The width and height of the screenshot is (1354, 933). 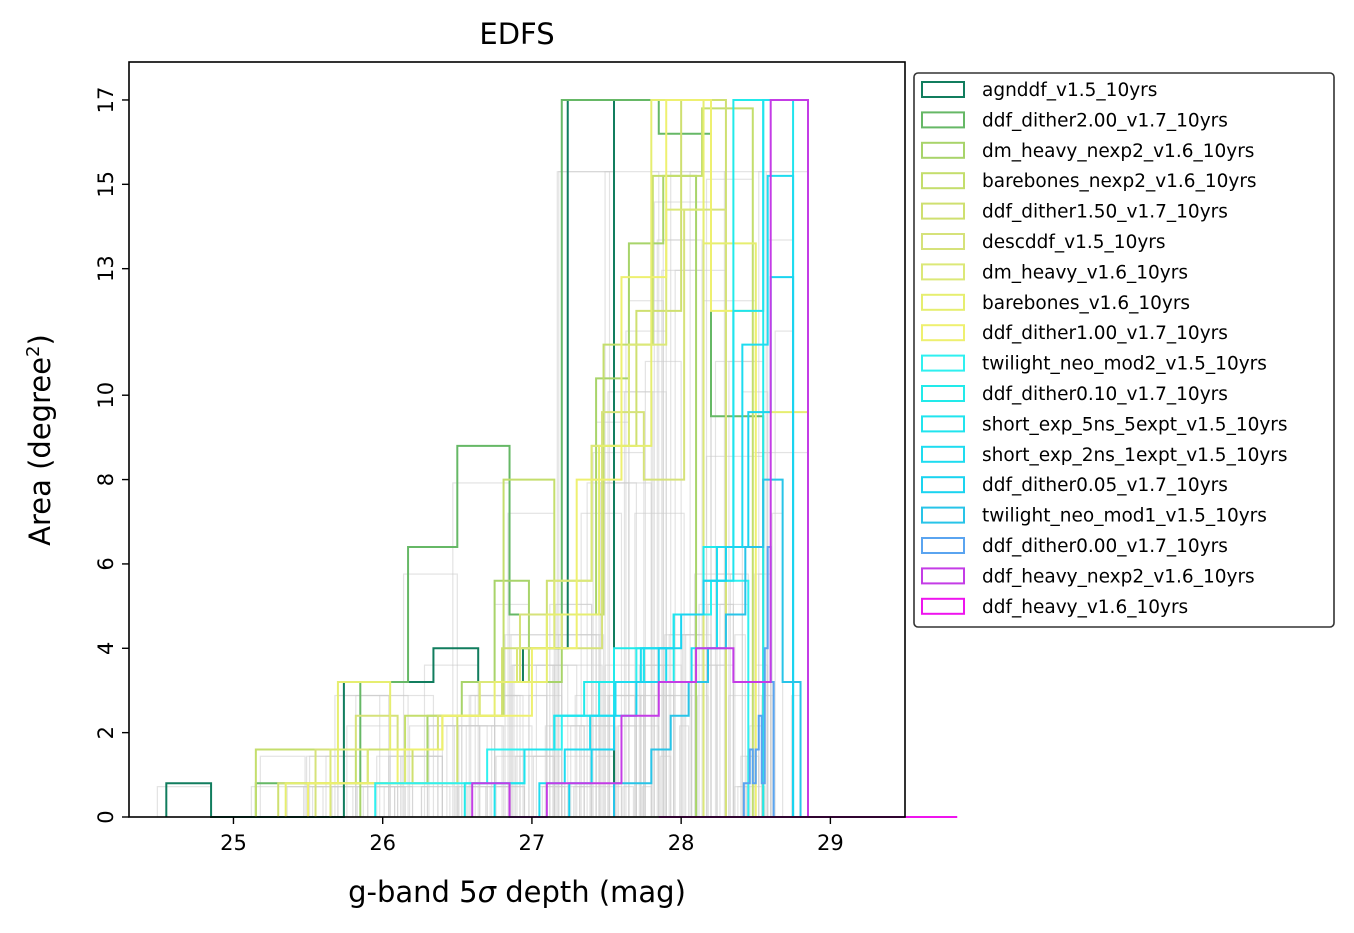 I want to click on x-axis-ticks: 25 26 27 28 29, so click(x=532, y=836).